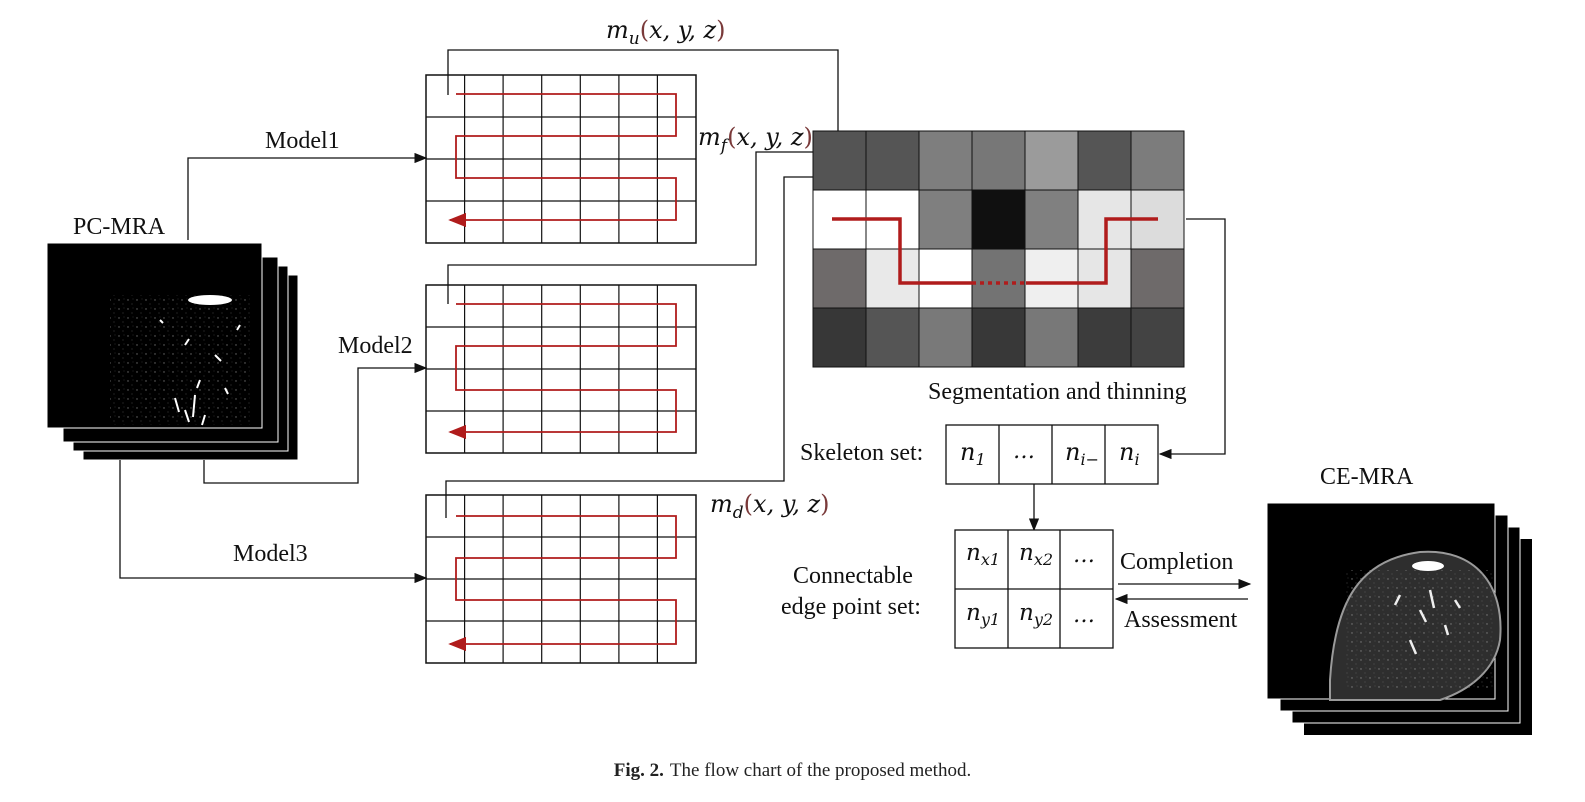 This screenshot has height=802, width=1585. I want to click on model2-arrow, so click(315, 423).